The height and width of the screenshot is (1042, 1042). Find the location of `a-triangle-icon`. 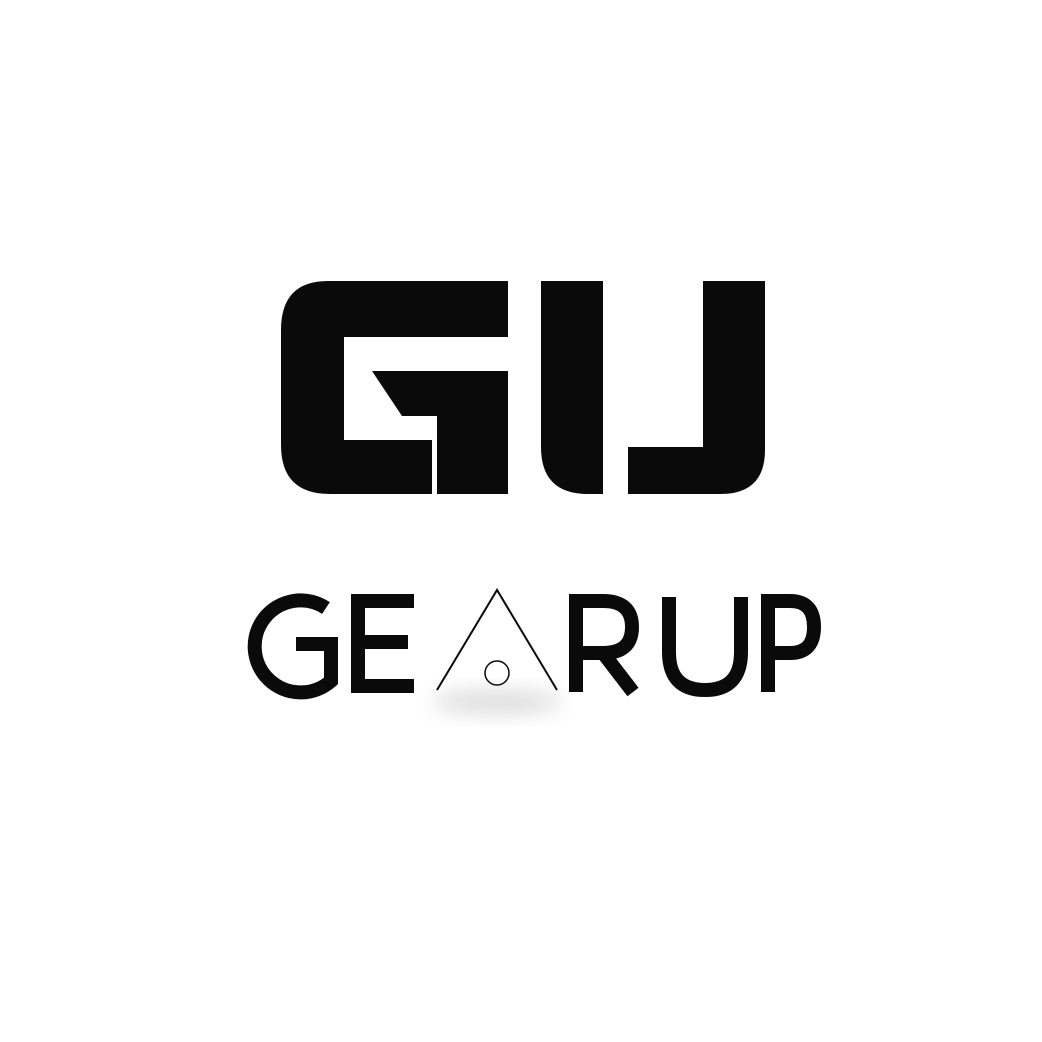

a-triangle-icon is located at coordinates (497, 639).